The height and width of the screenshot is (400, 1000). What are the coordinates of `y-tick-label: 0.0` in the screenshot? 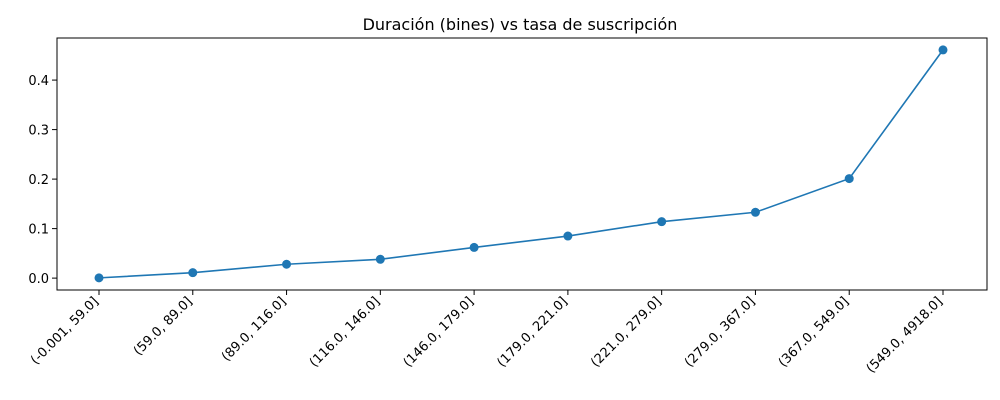 It's located at (38, 279).